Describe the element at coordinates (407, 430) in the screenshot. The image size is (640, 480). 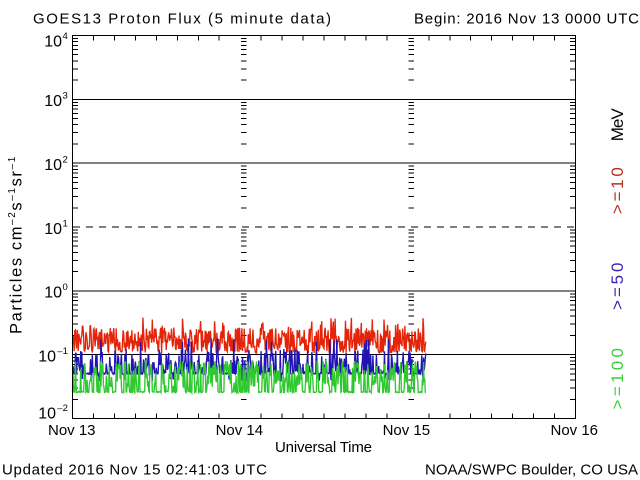
I see `svg-text: Nov 15` at that location.